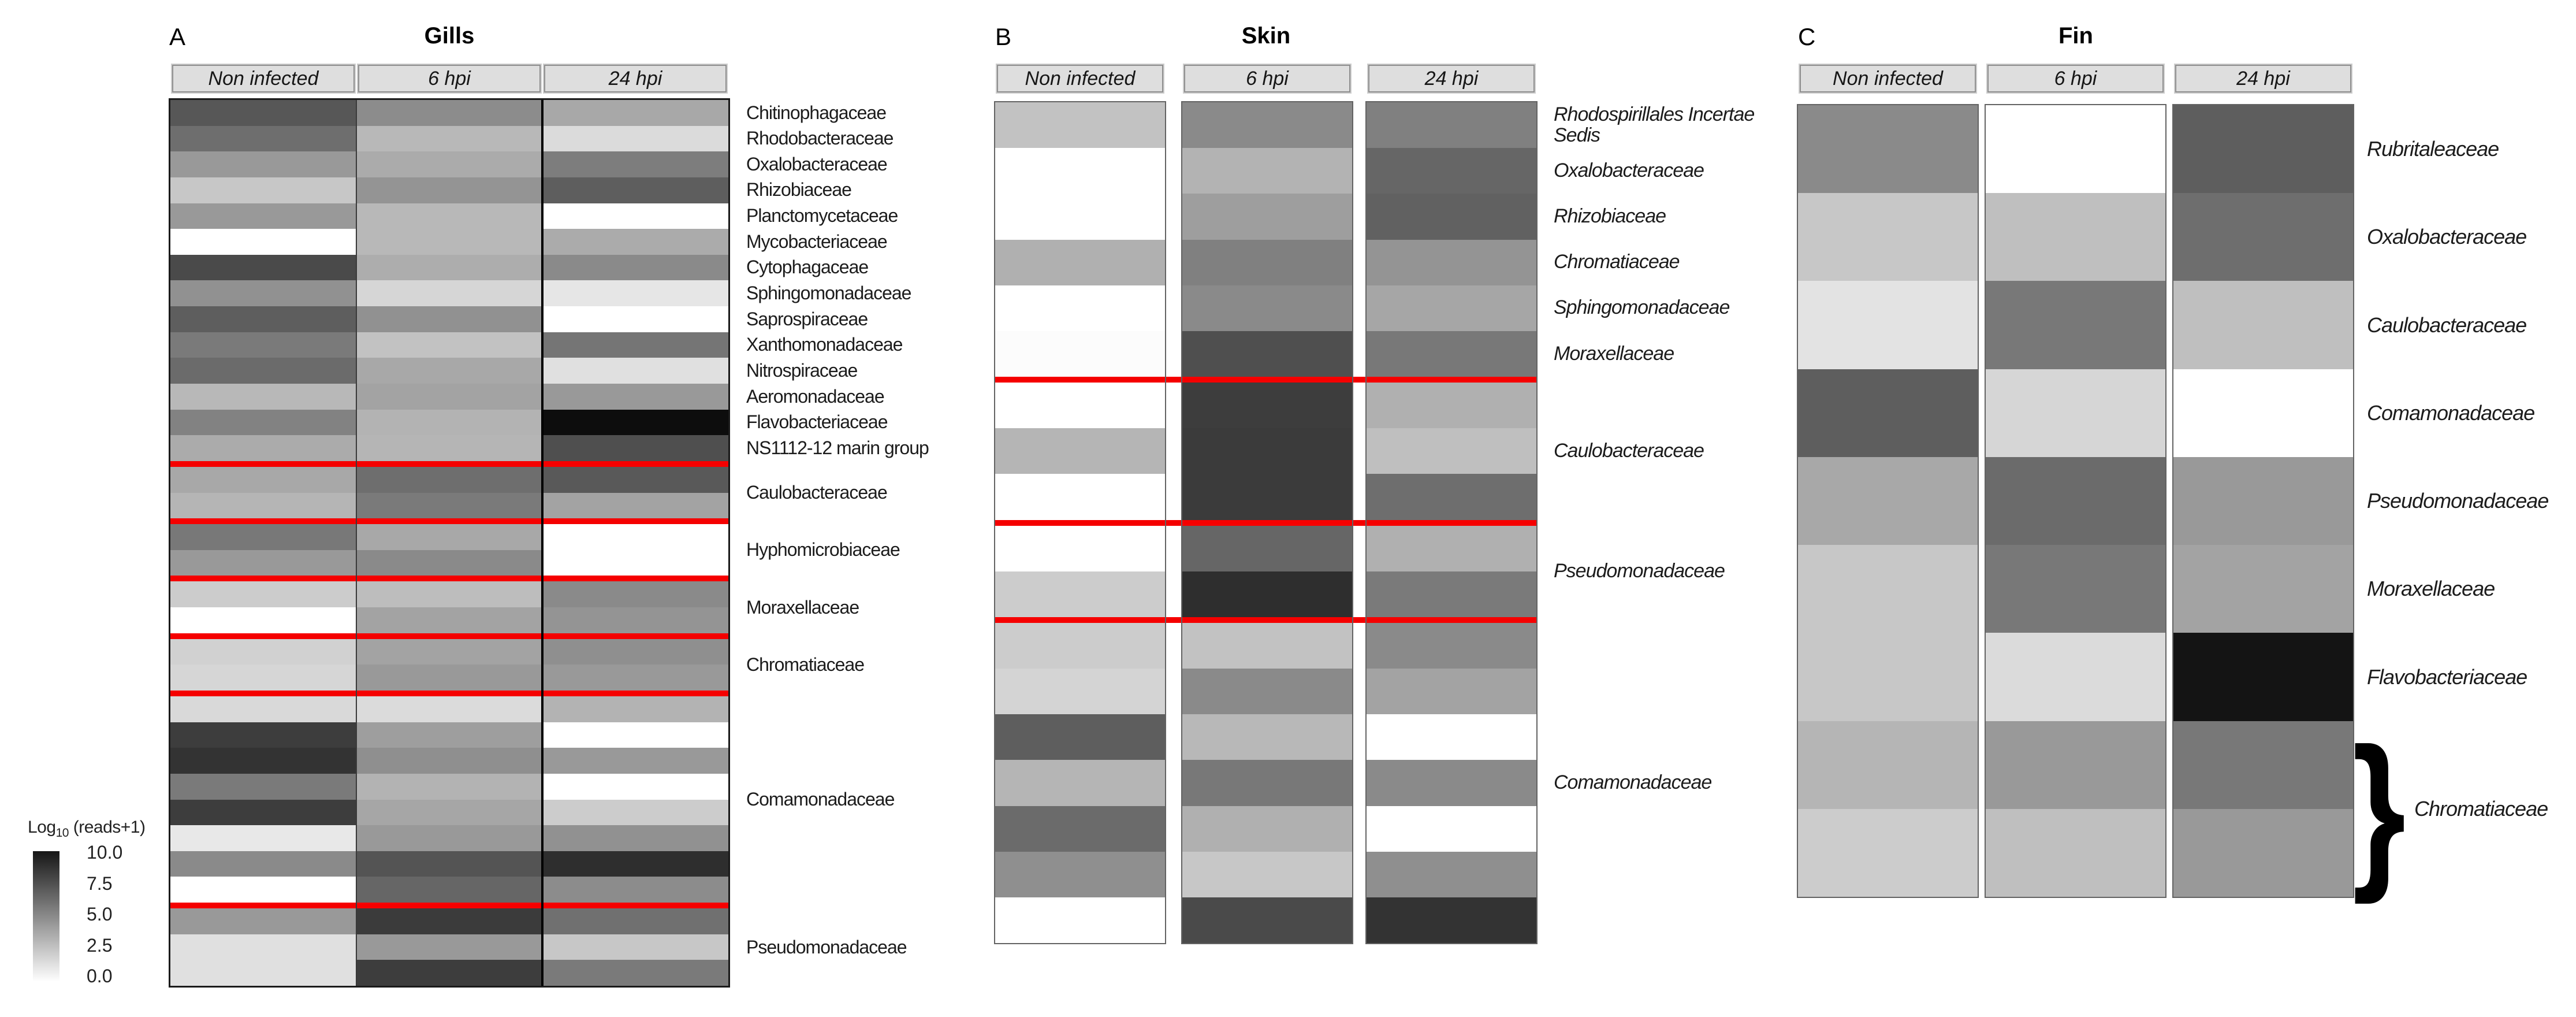 The width and height of the screenshot is (2576, 1017). Describe the element at coordinates (823, 550) in the screenshot. I see `section-label: Hyphomicrobiaceae` at that location.